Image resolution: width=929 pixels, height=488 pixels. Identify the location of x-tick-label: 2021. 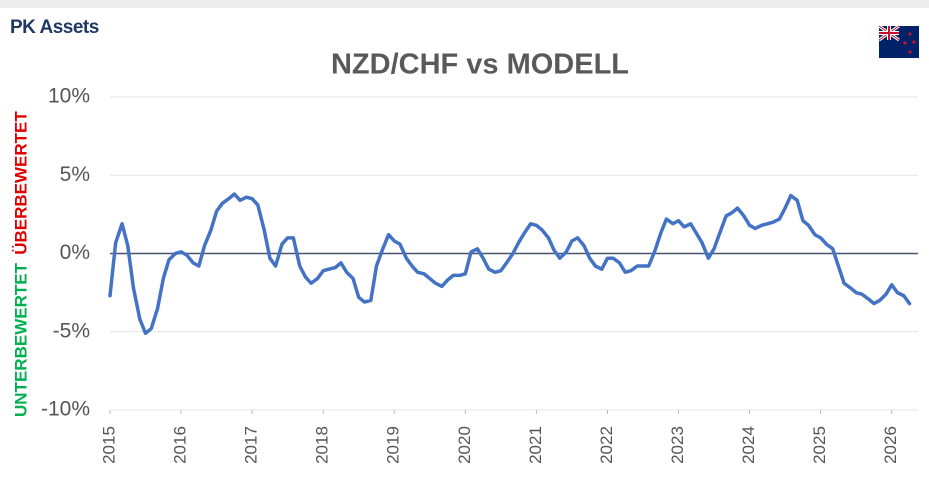
(535, 445).